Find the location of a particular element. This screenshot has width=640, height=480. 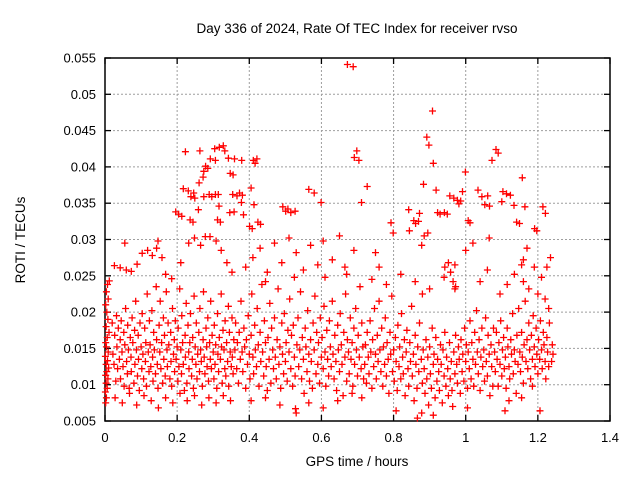

y-tick-label: 0.055 is located at coordinates (79, 58).